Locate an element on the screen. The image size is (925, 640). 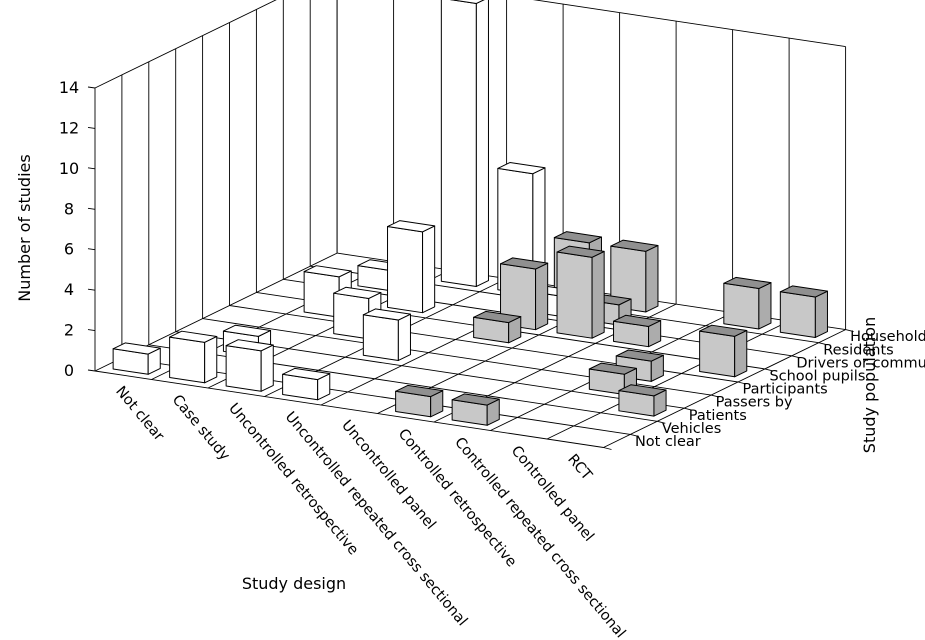
y-tick-label: 2 is located at coordinates (69, 330).